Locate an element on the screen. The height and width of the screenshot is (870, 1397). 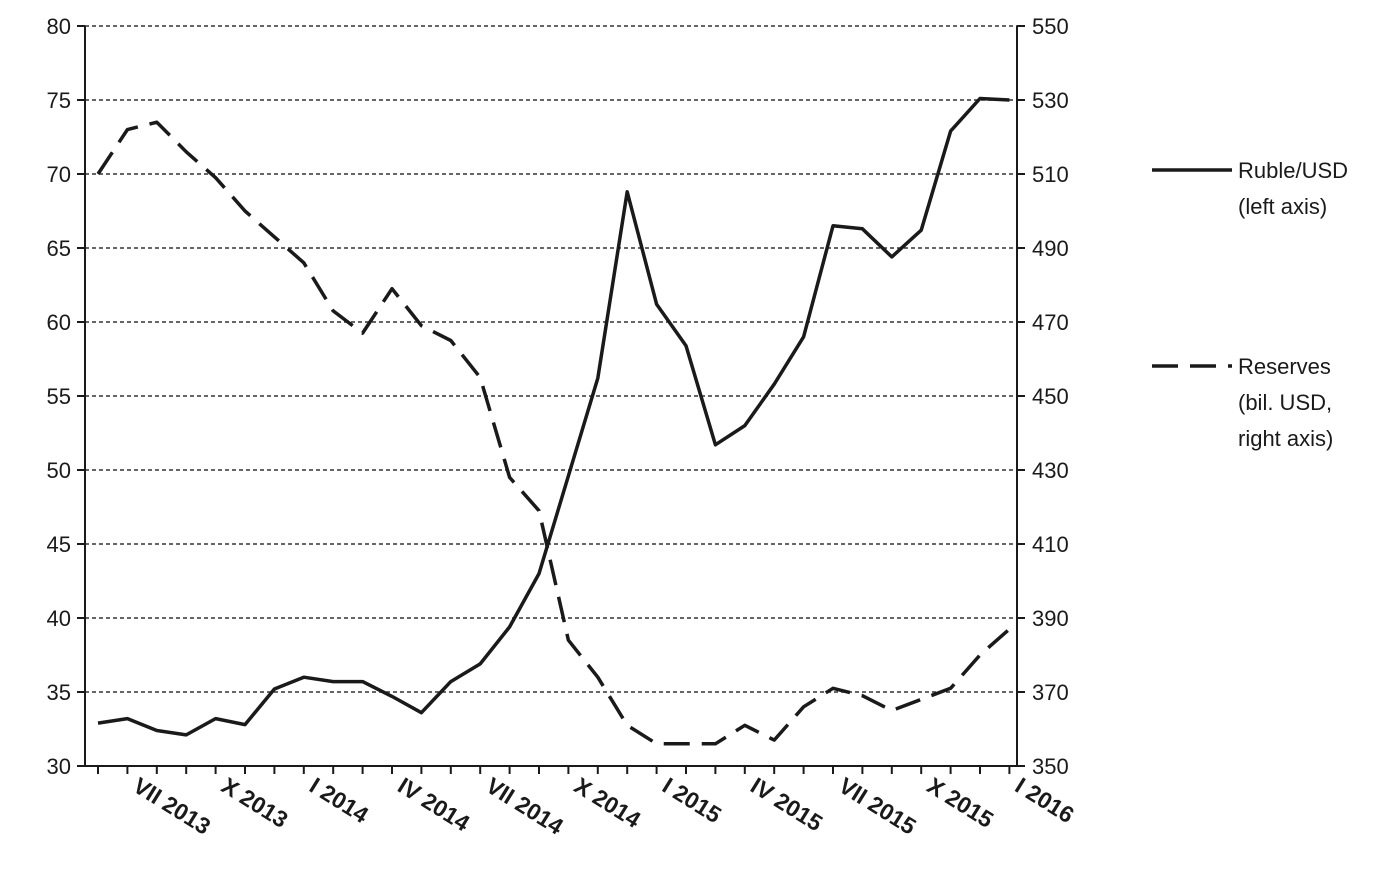
left-tick-label: 50 is located at coordinates (59, 470).